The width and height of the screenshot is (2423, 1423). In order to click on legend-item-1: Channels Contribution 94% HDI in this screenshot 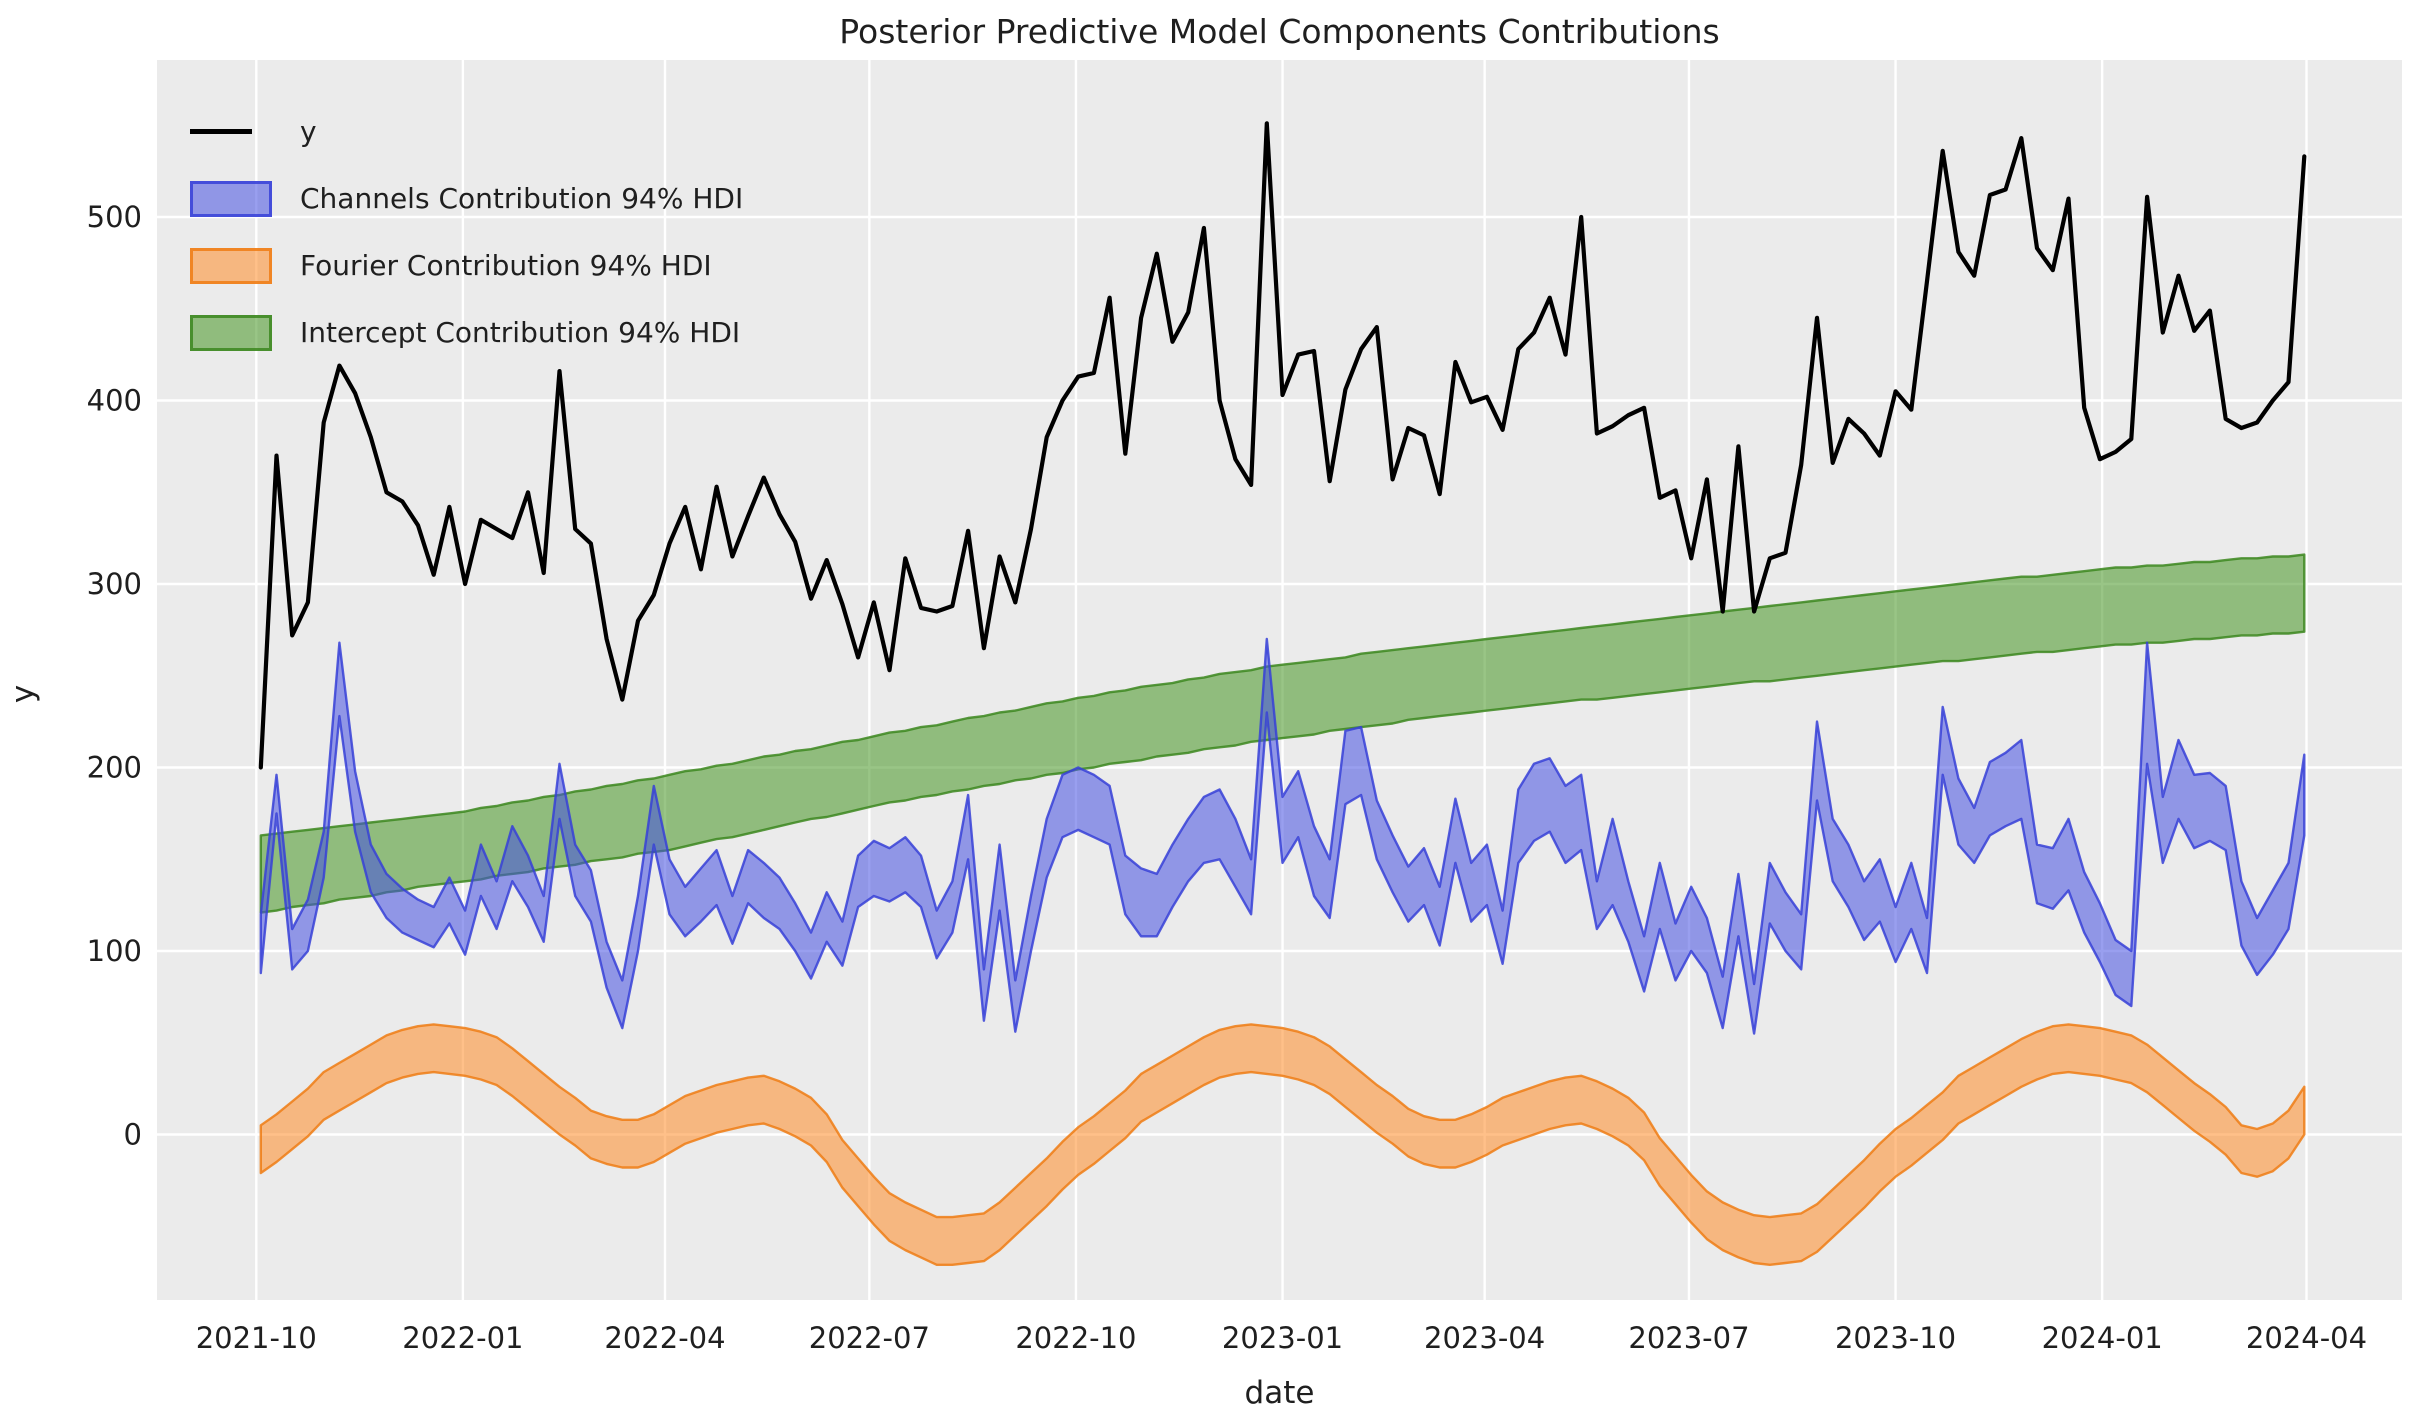, I will do `click(466, 198)`.